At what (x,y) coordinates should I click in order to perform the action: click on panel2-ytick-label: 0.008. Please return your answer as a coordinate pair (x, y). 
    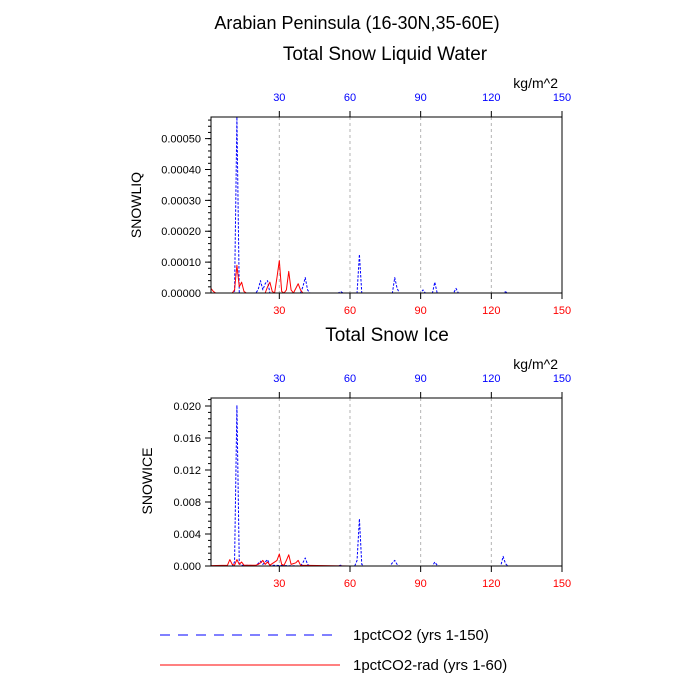
    Looking at the image, I should click on (187, 503).